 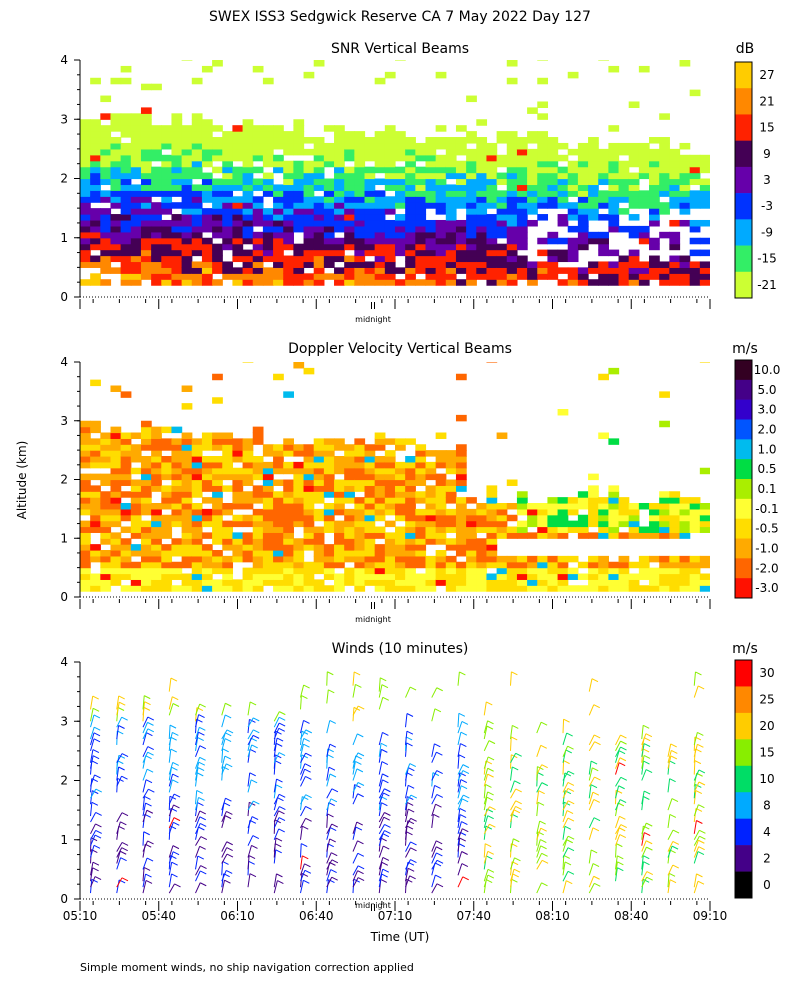 I want to click on colorbar-label: -21, so click(x=767, y=285).